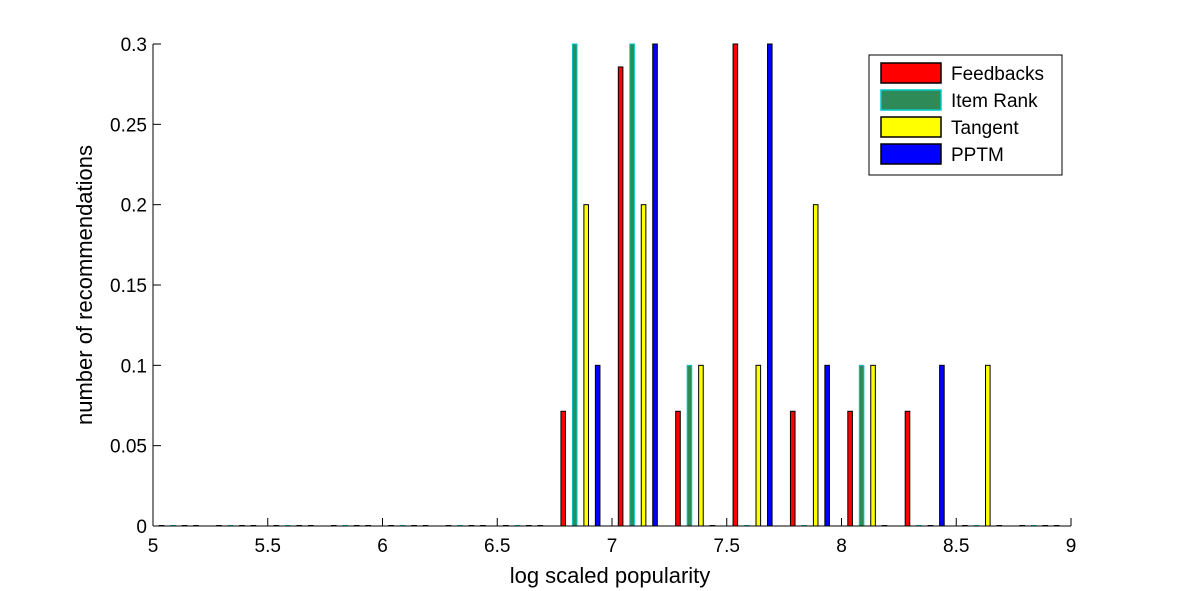 The width and height of the screenshot is (1183, 591). I want to click on x-tick-label: 7, so click(612, 546).